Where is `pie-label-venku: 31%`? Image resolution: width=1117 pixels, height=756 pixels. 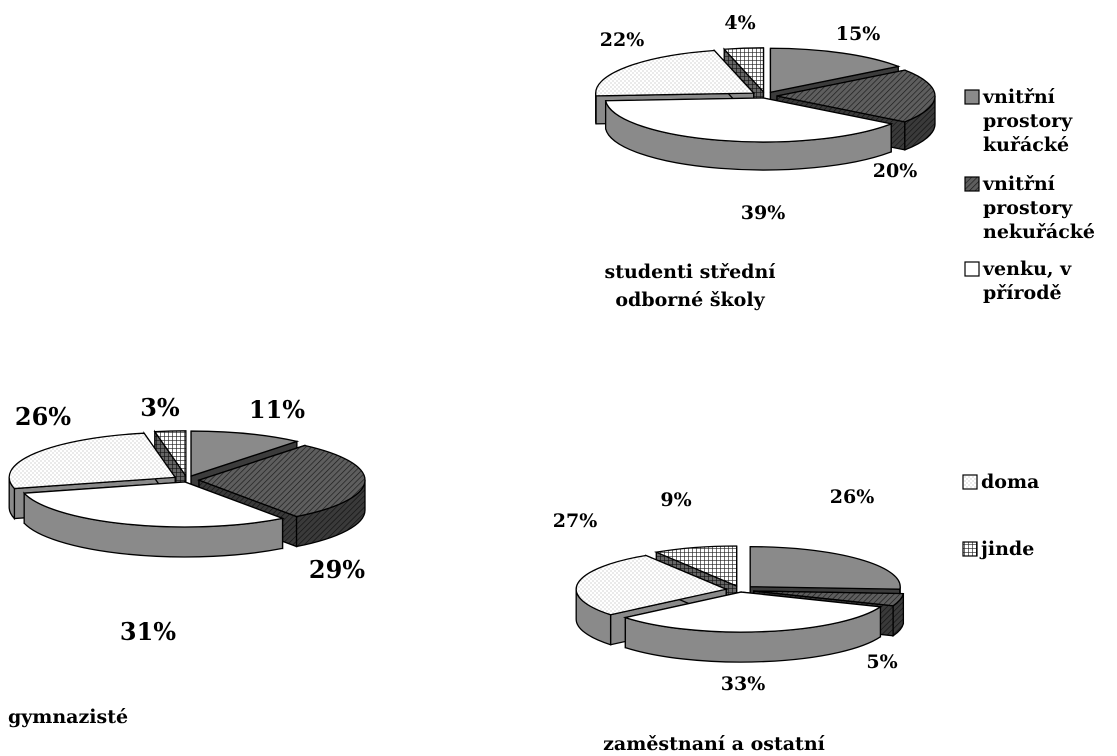
pie-label-venku: 31% is located at coordinates (148, 631).